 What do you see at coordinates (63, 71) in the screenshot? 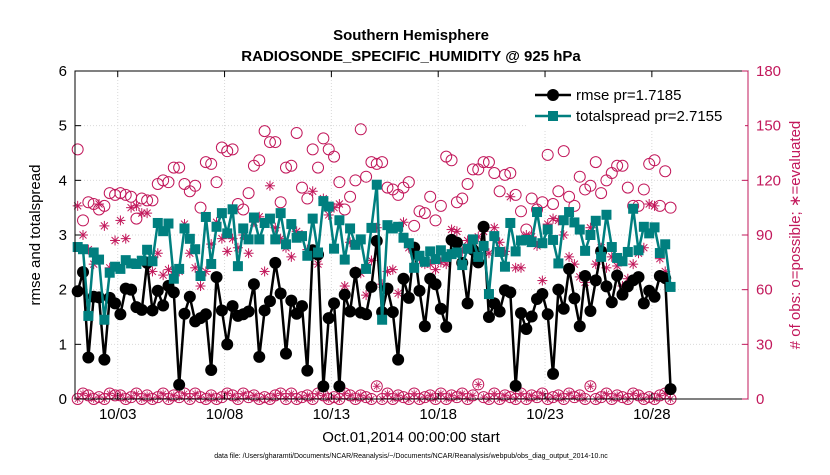
I see `y-tick-label: 6` at bounding box center [63, 71].